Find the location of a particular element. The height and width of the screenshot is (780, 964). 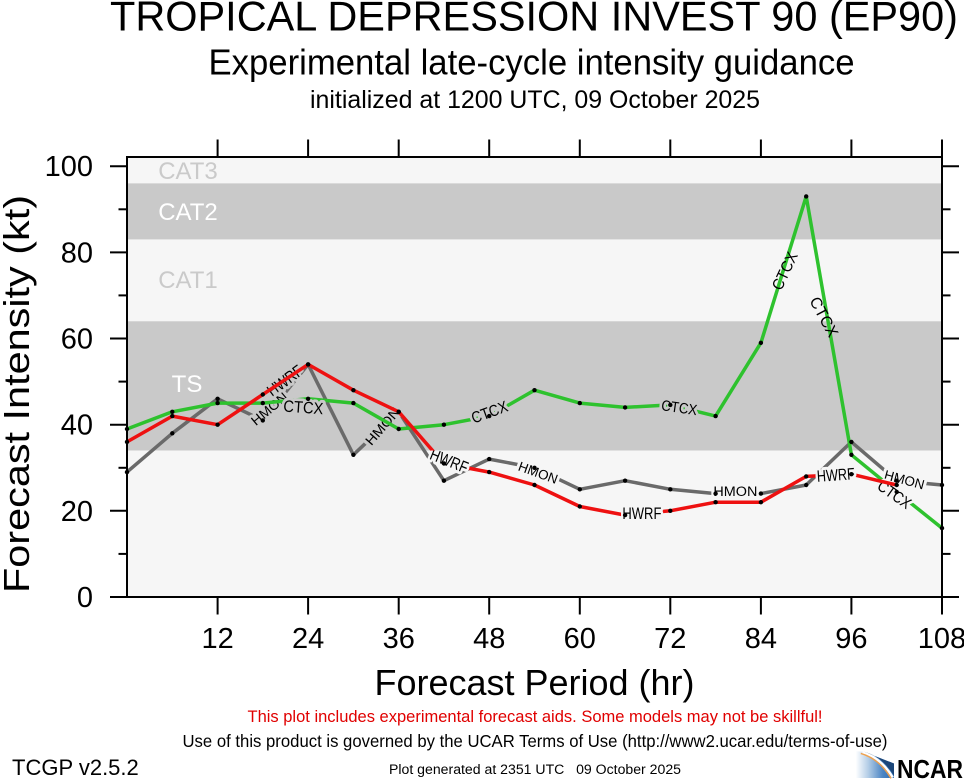

svg-text: Forecast Period (hr) is located at coordinates (535, 682).